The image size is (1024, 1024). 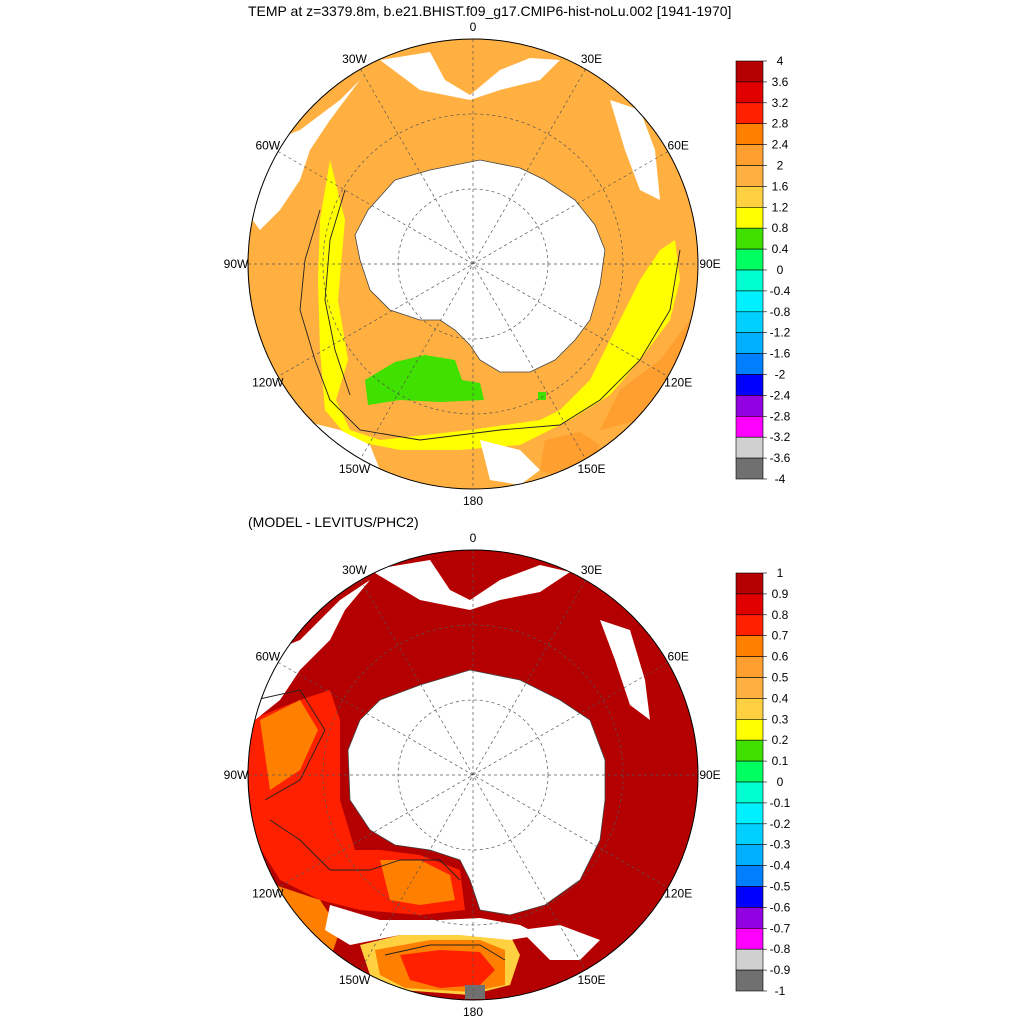 I want to click on colorbar-label: -2.8, so click(x=780, y=416).